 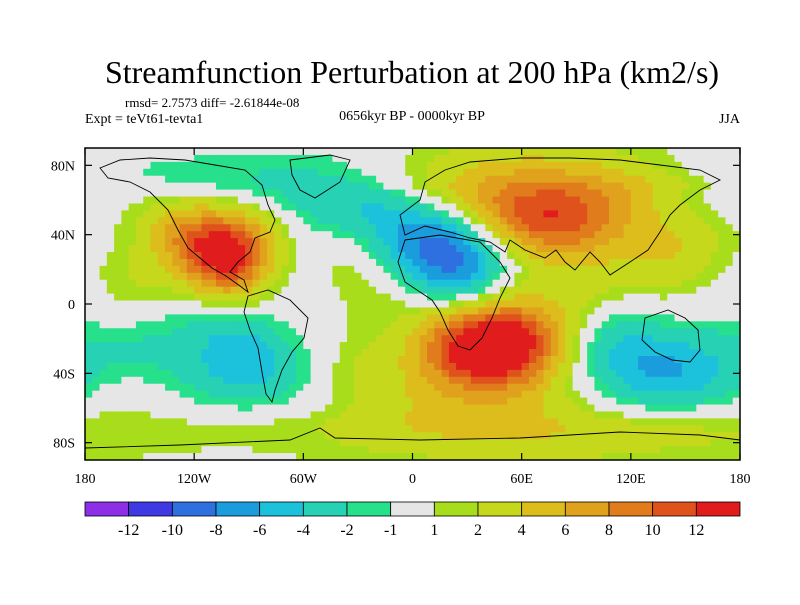 I want to click on colorbar-label: -10, so click(x=172, y=530).